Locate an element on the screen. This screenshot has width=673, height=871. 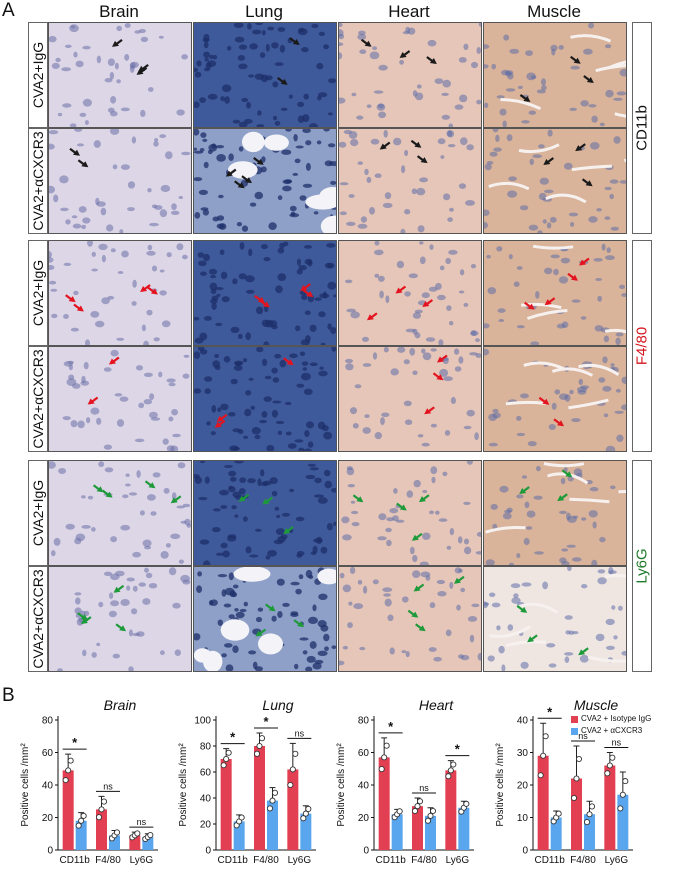
y-tick-label: 100 is located at coordinates (202, 721).